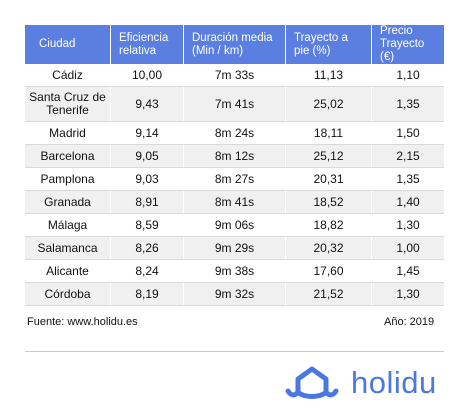  I want to click on cell-walk: 18,82, so click(328, 225).